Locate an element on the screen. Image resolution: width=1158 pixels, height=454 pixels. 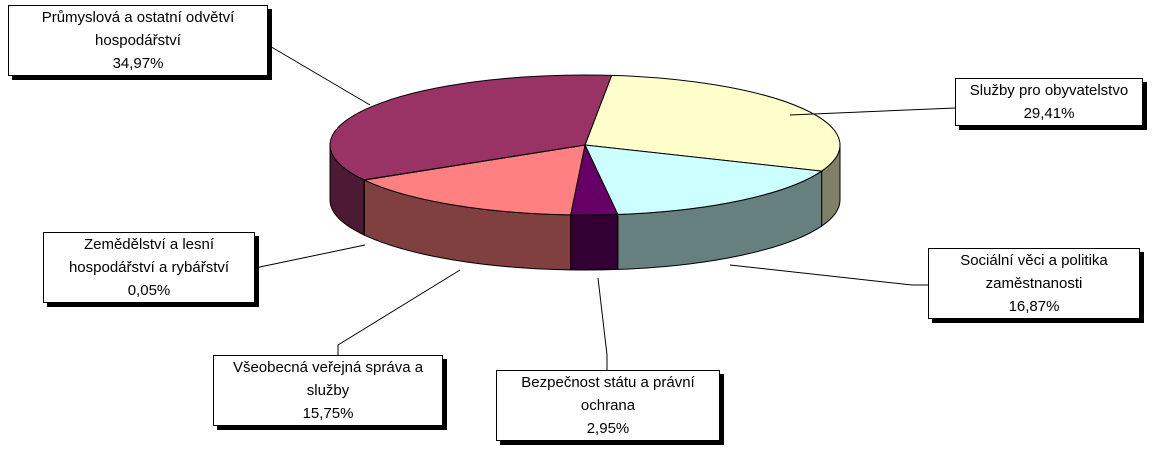
slice-side is located at coordinates (594, 242).